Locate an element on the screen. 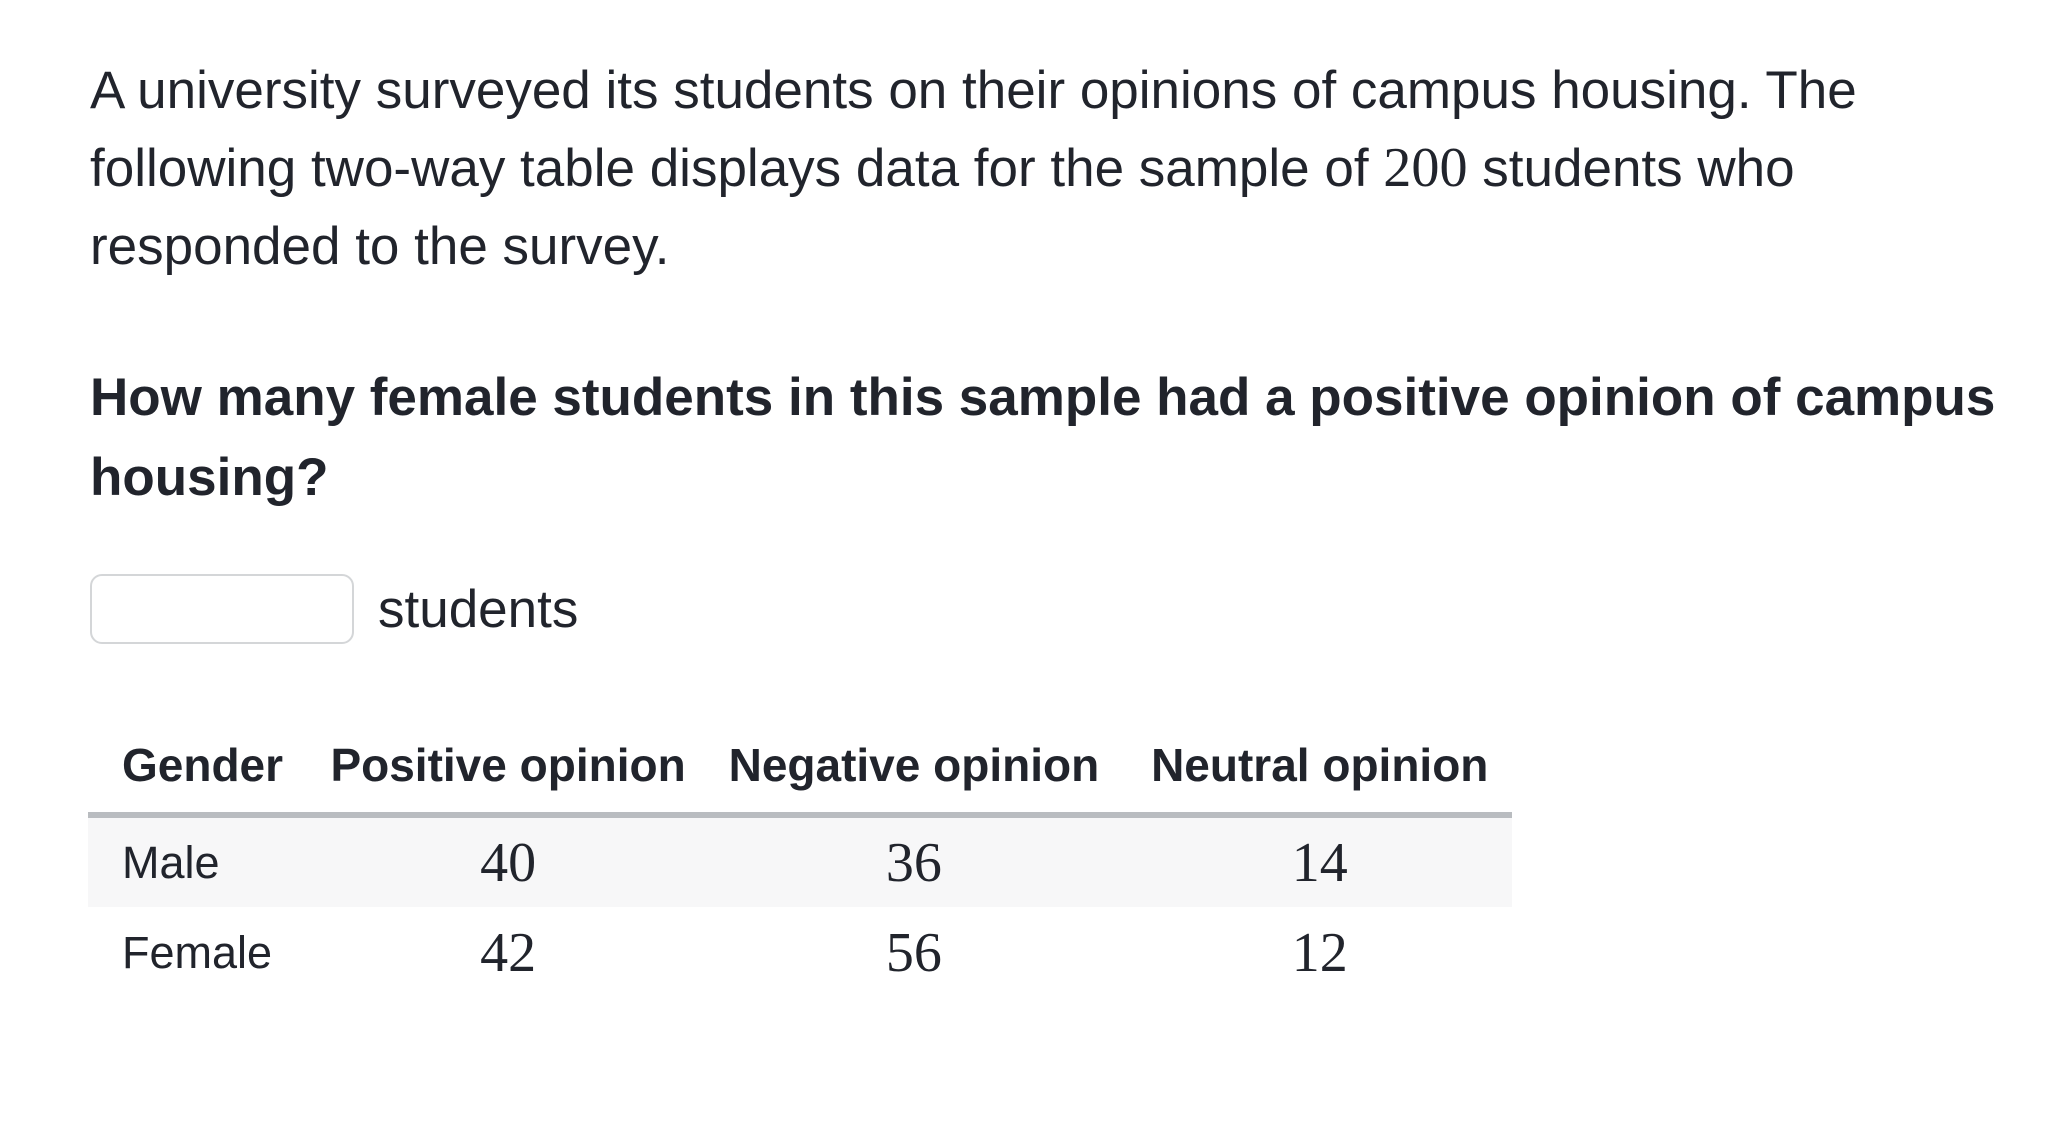 This screenshot has width=2048, height=1121. table-row-male: Male 40 36 14 is located at coordinates (800, 861).